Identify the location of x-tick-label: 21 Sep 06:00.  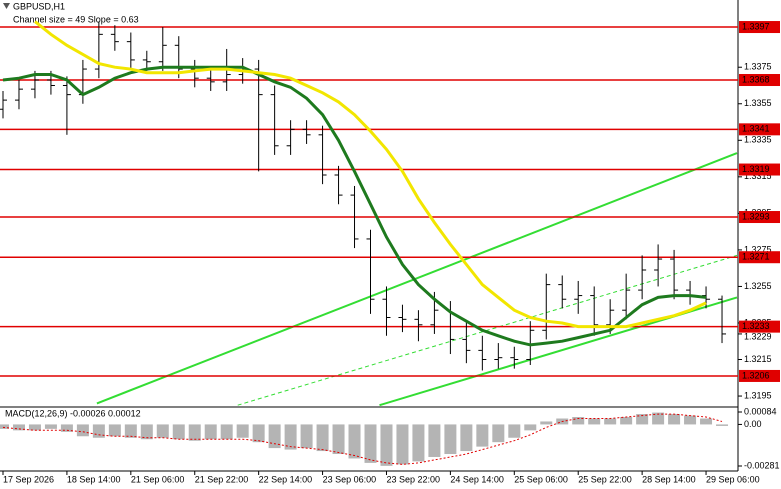
(158, 479).